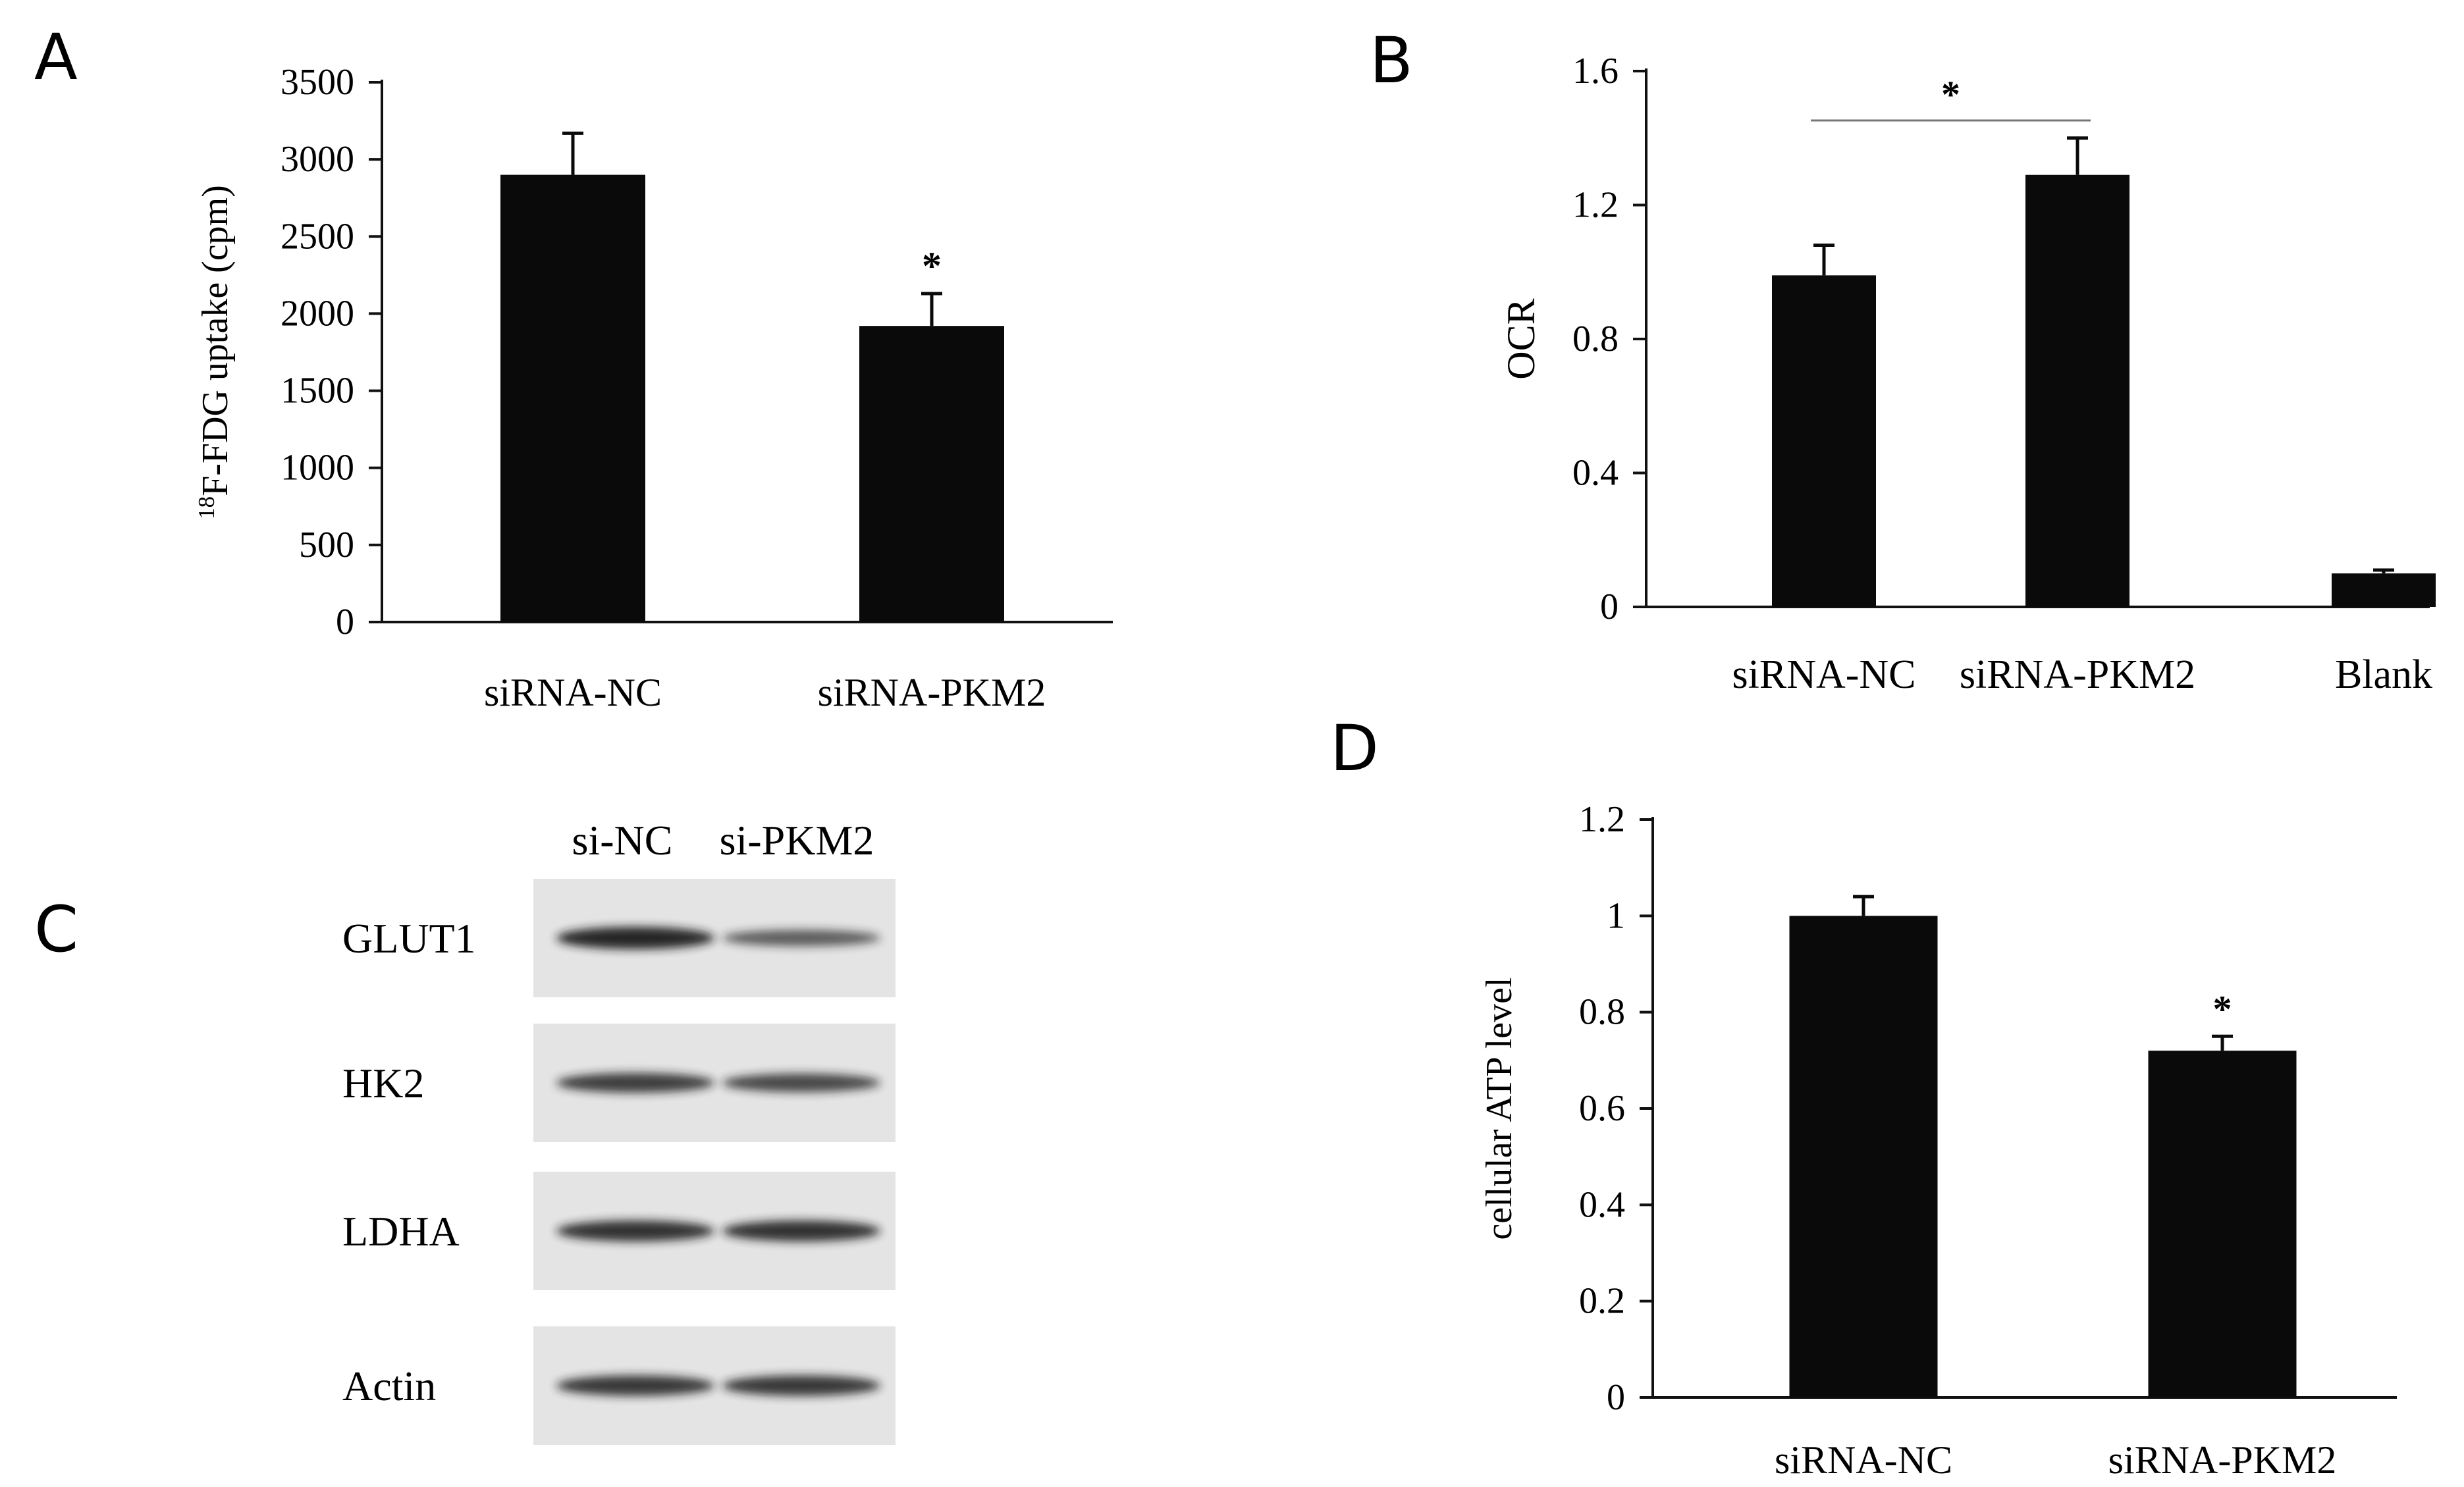 This screenshot has height=1487, width=2464. Describe the element at coordinates (409, 938) in the screenshot. I see `blot-row-label: GLUT1` at that location.